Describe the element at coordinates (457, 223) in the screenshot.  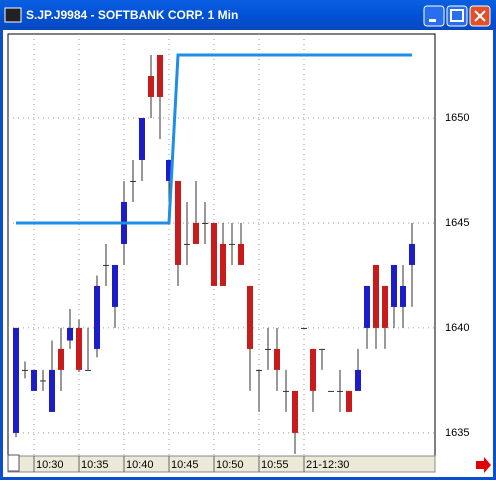
I see `y-tick-label: 1645` at that location.